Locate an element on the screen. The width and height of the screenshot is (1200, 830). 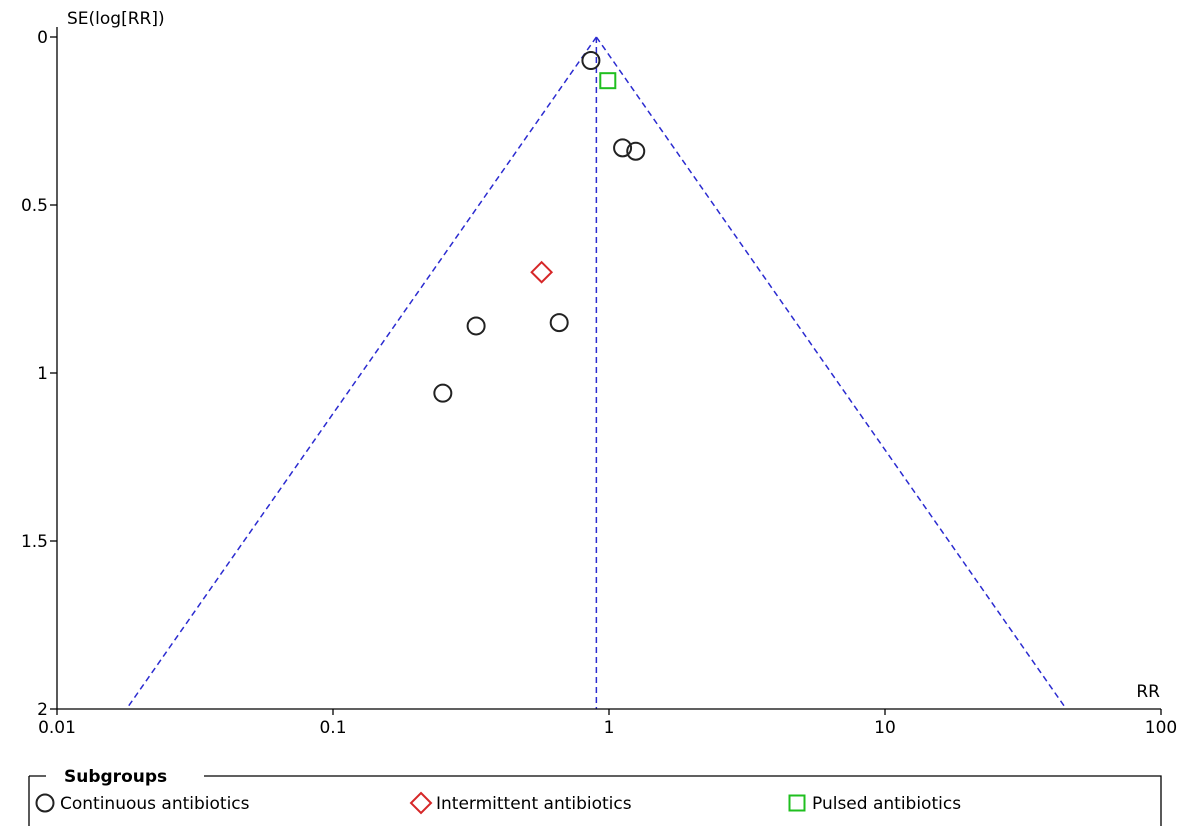
x-axis-title: RR is located at coordinates (1148, 692).